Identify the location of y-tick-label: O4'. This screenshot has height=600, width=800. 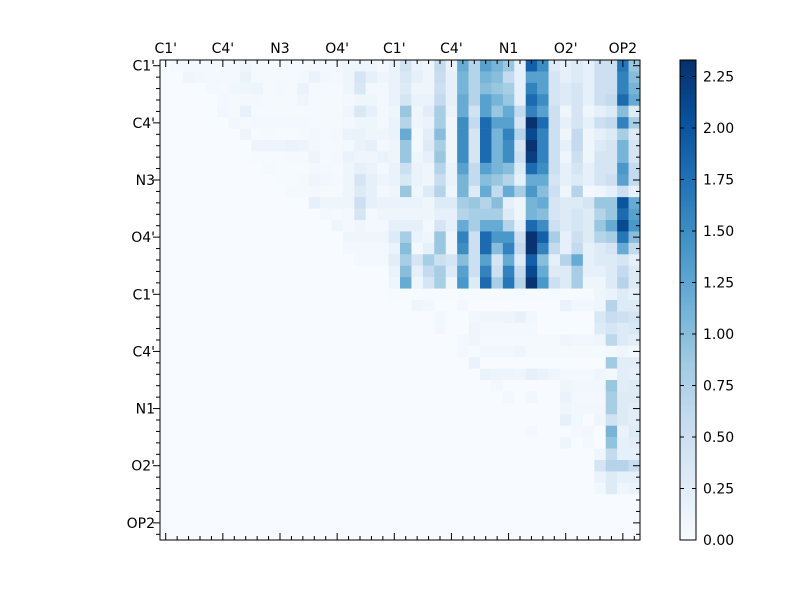
(143, 238).